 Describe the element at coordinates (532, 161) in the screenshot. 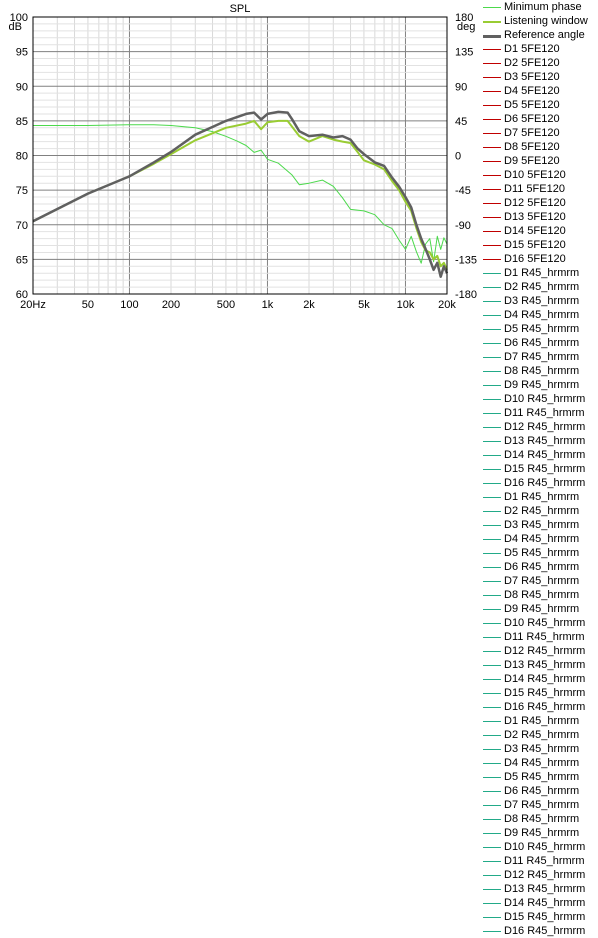

I see `legend-label: D9 5FE120` at that location.